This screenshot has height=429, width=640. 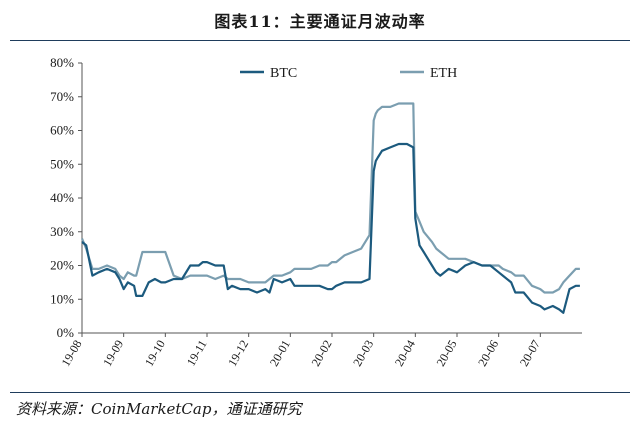 I want to click on x-tick-label: 19-08, so click(x=71, y=353).